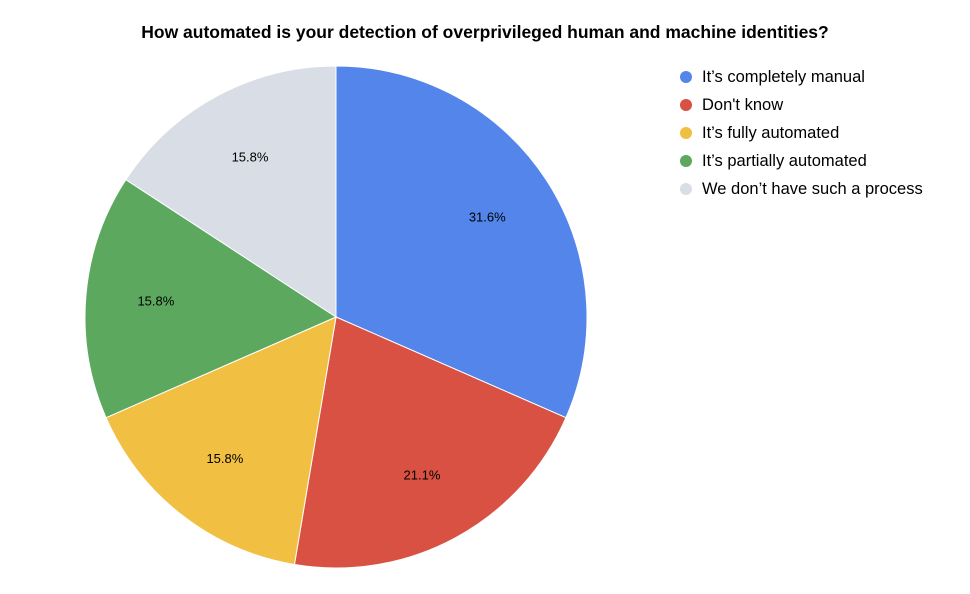 The image size is (970, 594). I want to click on slice-value-label-3: 15.8%, so click(155, 300).